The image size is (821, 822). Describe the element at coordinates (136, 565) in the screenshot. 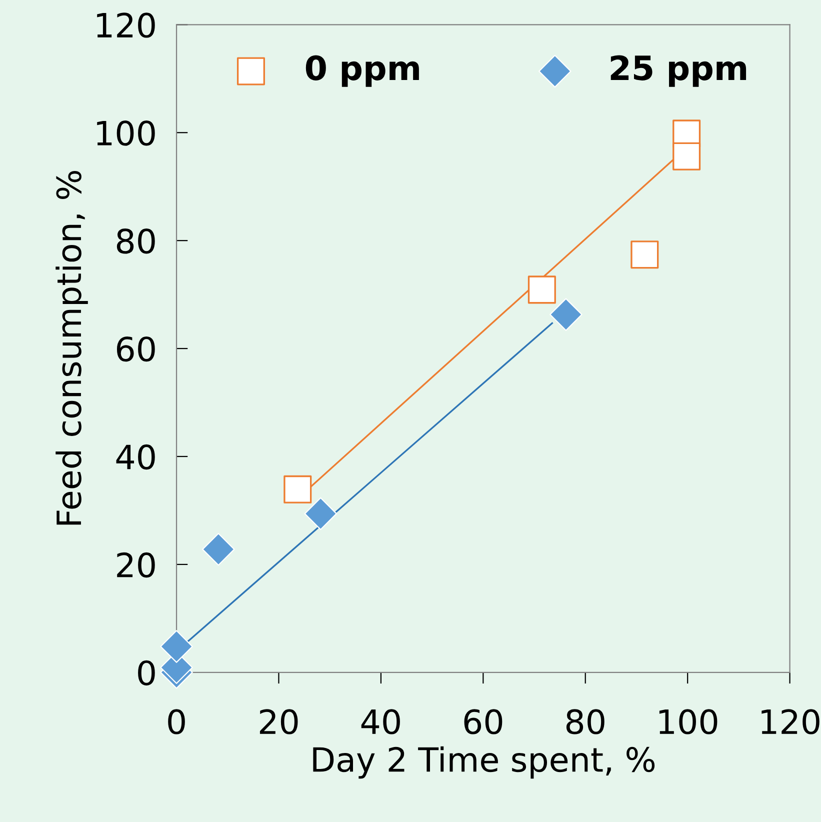

I see `y-tick-label: 20` at that location.